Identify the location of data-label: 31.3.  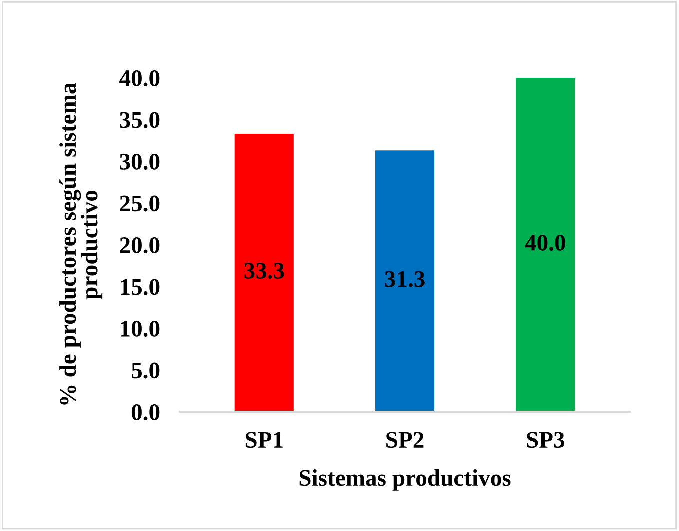
(405, 279).